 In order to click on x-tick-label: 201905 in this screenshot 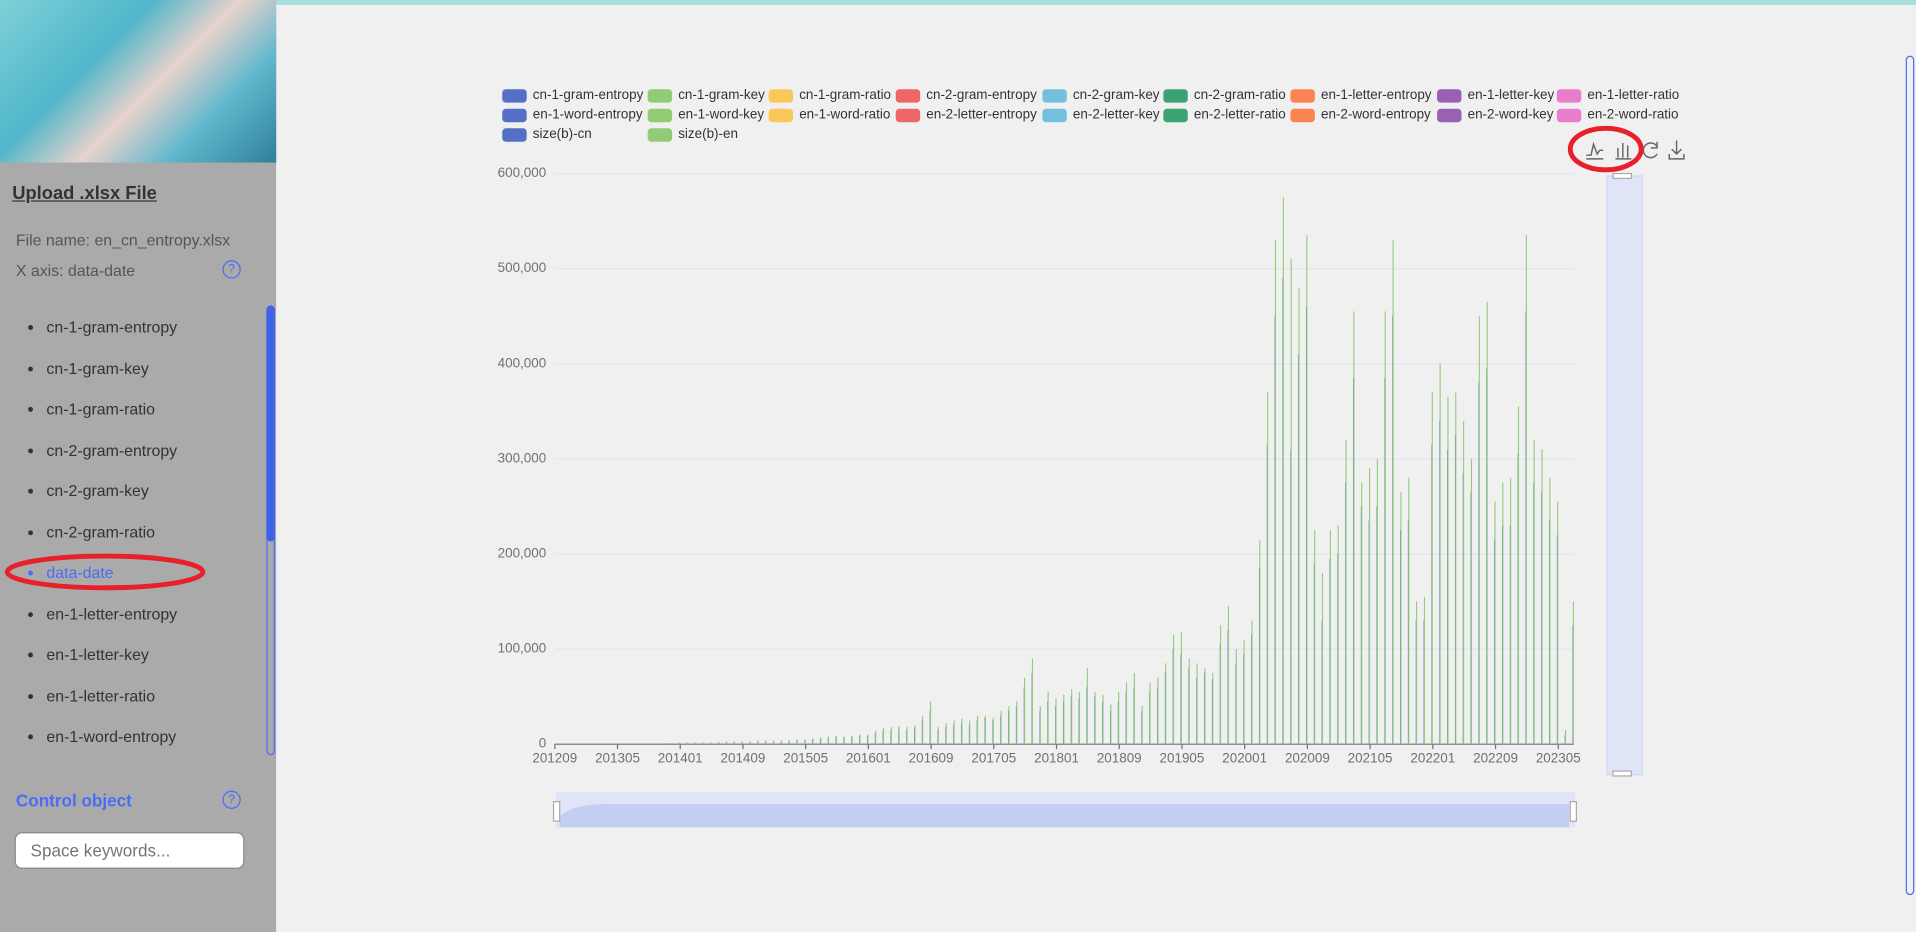, I will do `click(1182, 757)`.